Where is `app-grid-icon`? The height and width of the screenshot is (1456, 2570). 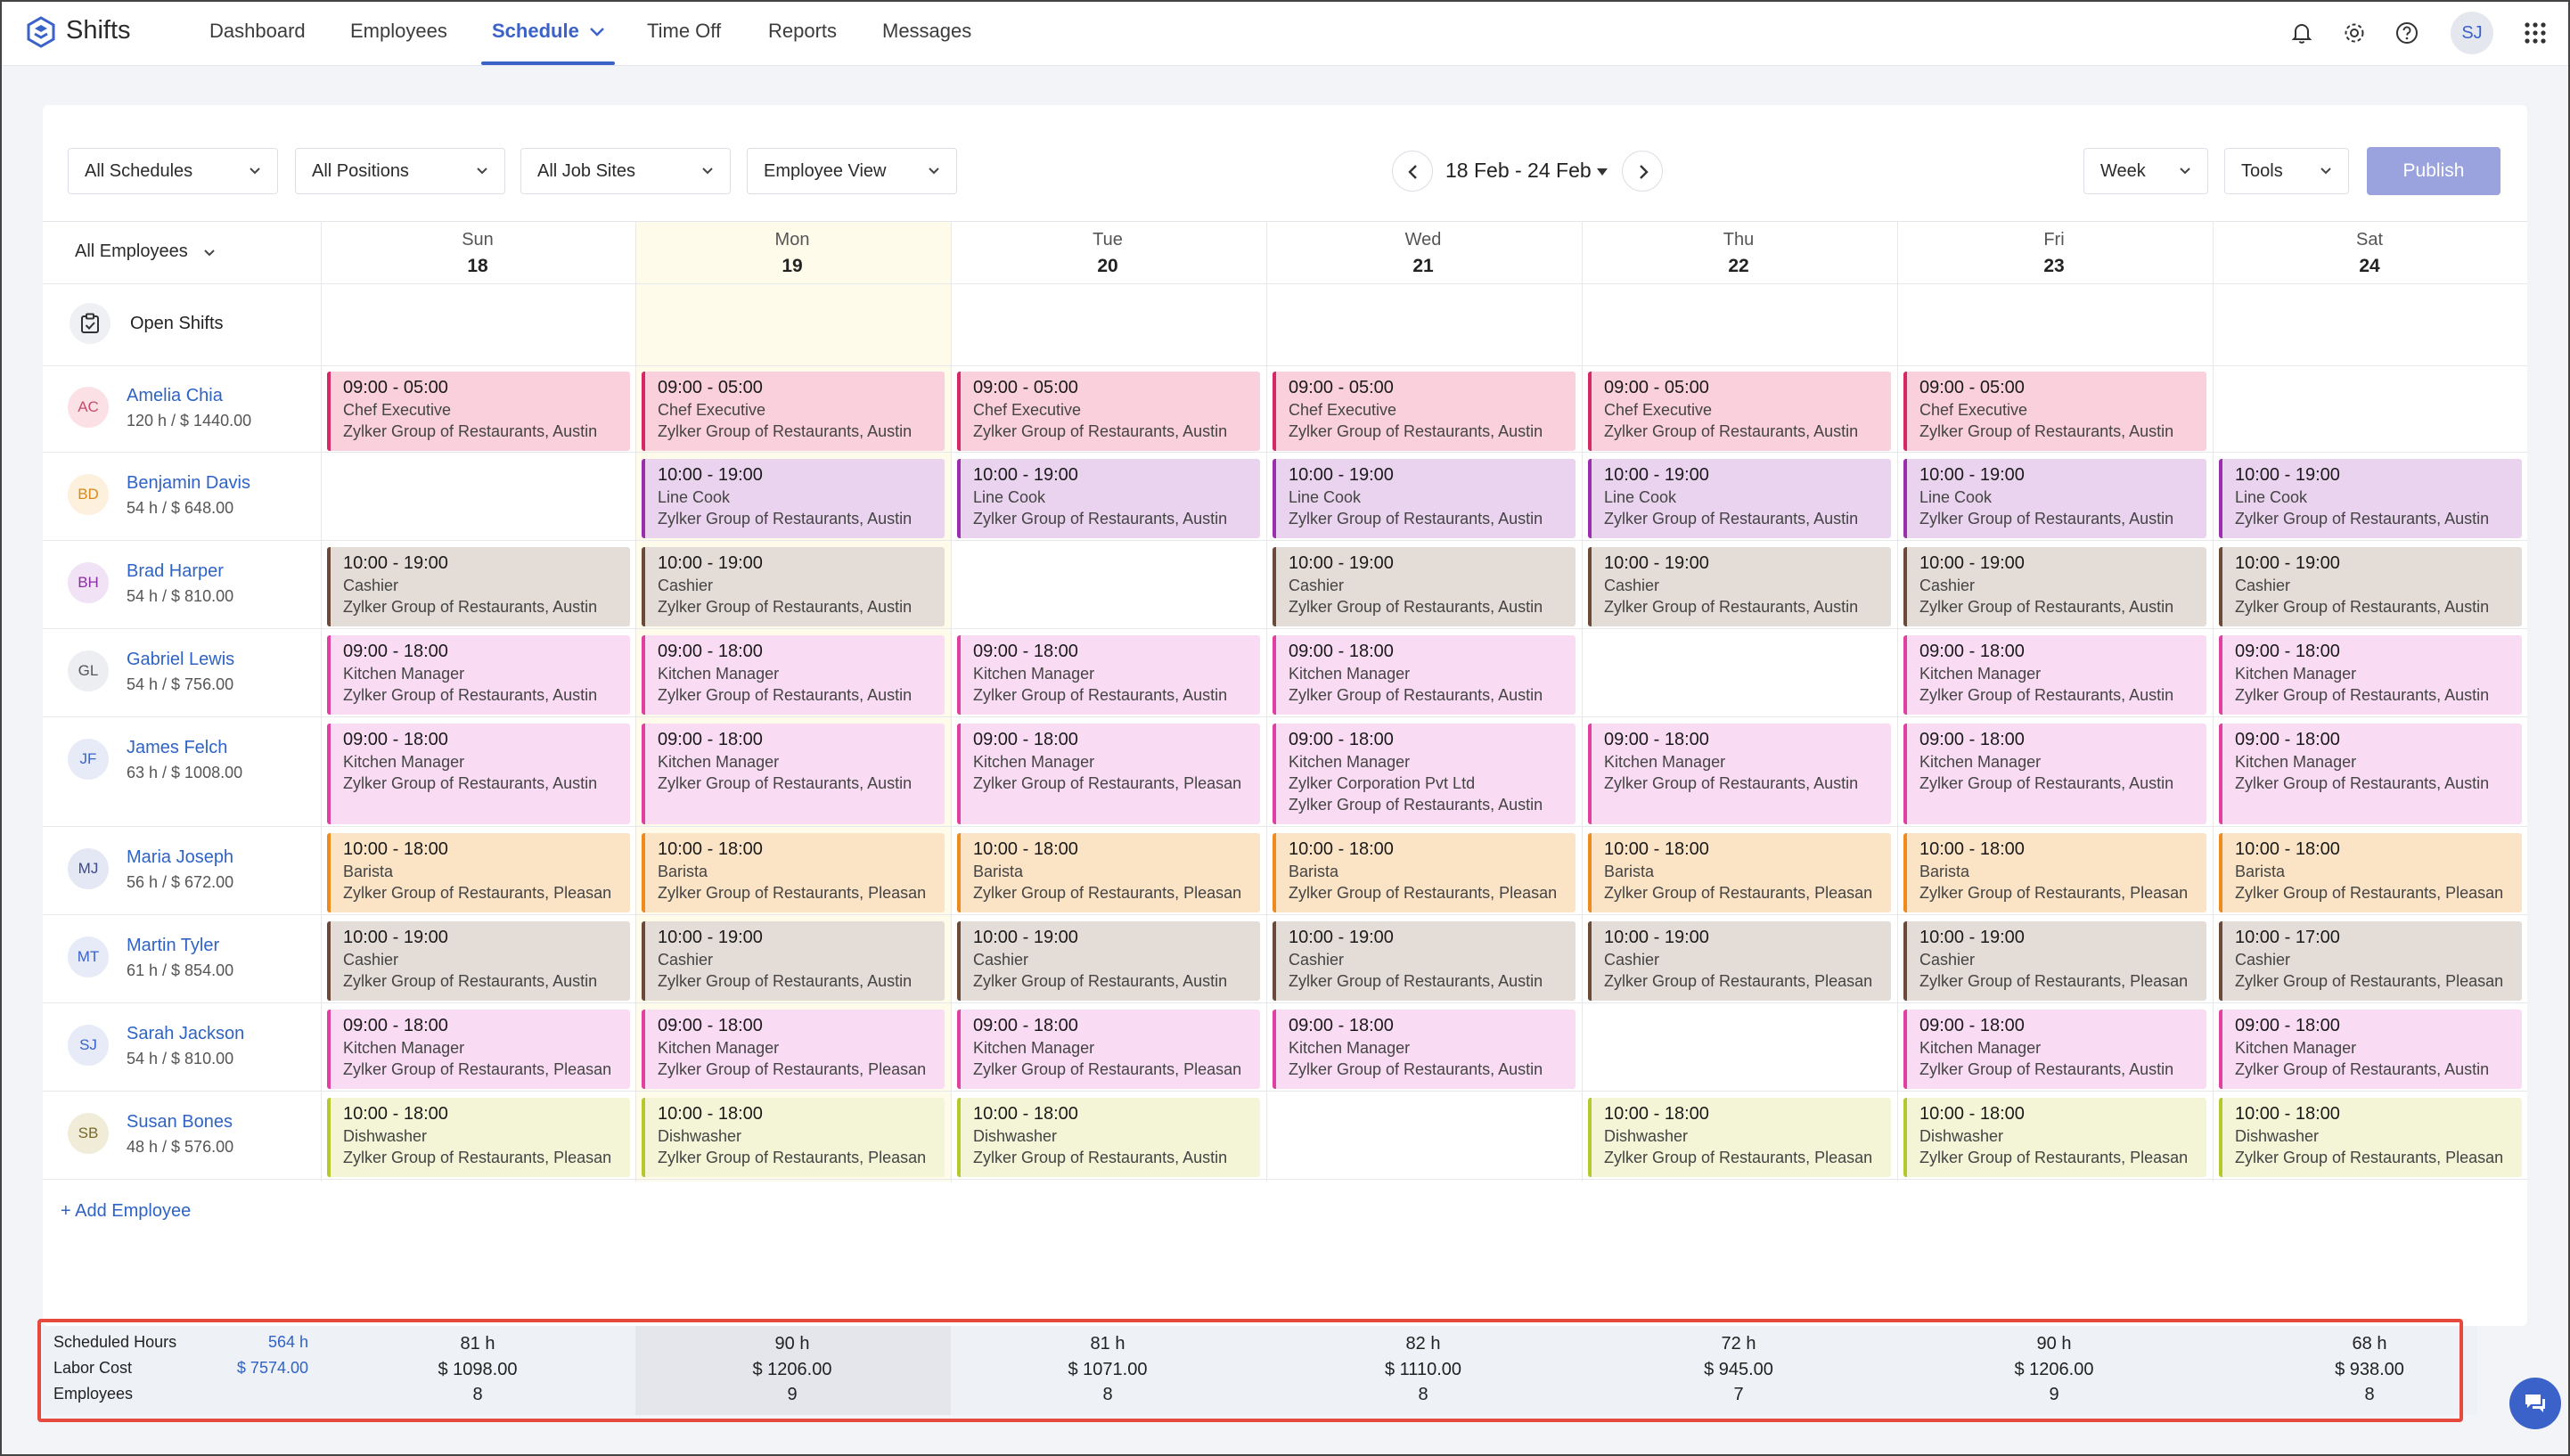
app-grid-icon is located at coordinates (2535, 33).